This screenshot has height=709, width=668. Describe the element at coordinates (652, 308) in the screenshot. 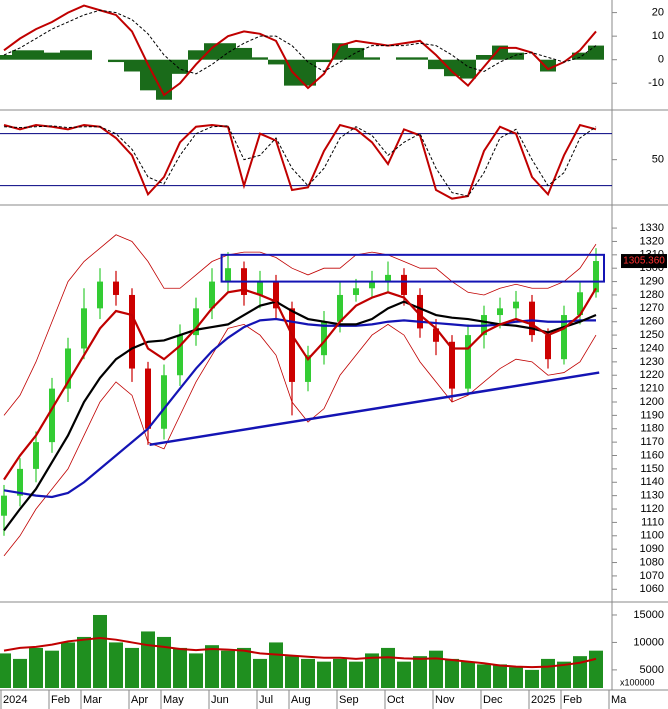

I see `y-tick-label: 1270` at that location.